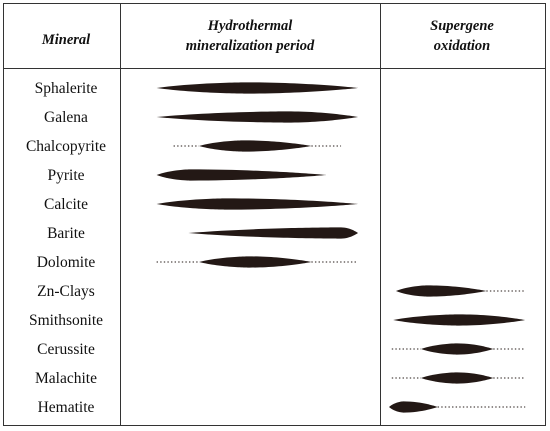 This screenshot has height=431, width=550. What do you see at coordinates (462, 26) in the screenshot?
I see `header-supergene-line1: Supergene` at bounding box center [462, 26].